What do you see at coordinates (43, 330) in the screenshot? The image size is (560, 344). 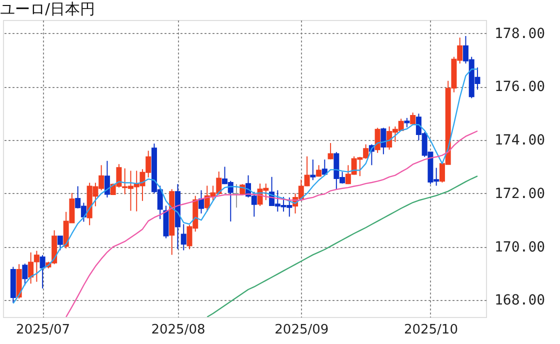 I see `x-tick-label: 2025/07` at bounding box center [43, 330].